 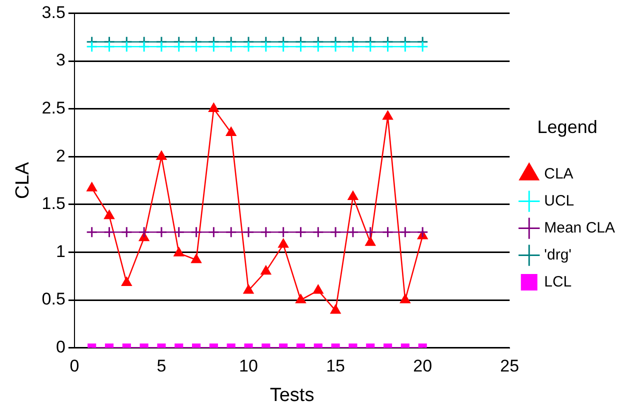 What do you see at coordinates (54, 299) in the screenshot?
I see `y-tick-label: 0.5` at bounding box center [54, 299].